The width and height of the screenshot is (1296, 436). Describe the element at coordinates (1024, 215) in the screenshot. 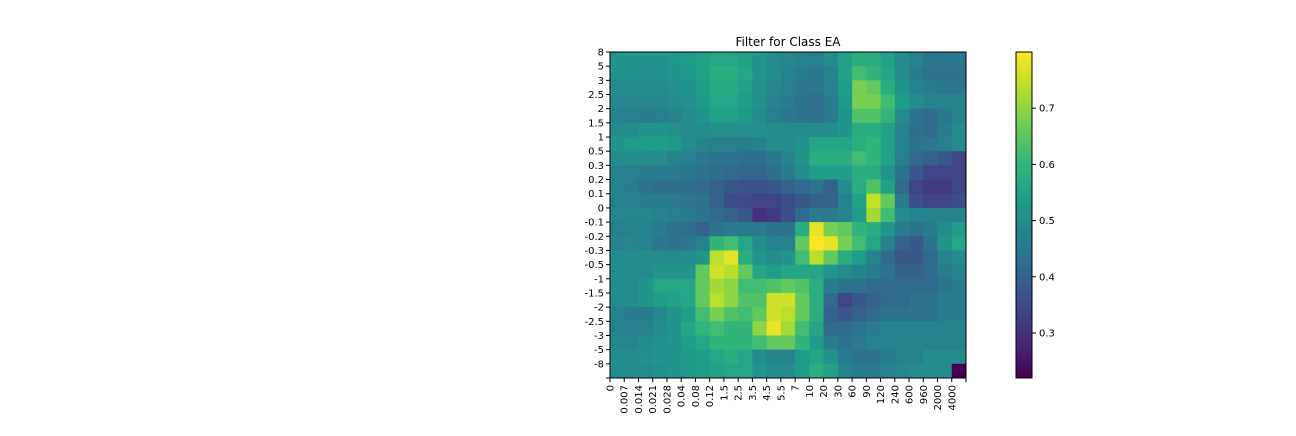

I see `colorbar-frame` at that location.